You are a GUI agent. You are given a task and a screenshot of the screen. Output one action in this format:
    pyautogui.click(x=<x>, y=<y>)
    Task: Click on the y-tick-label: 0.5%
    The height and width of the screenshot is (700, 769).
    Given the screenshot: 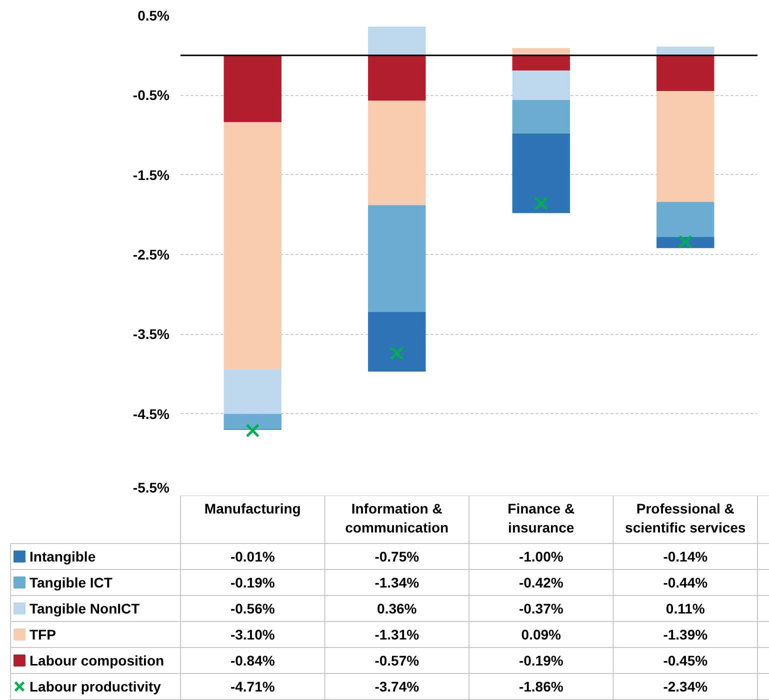 What is the action you would take?
    pyautogui.click(x=154, y=16)
    